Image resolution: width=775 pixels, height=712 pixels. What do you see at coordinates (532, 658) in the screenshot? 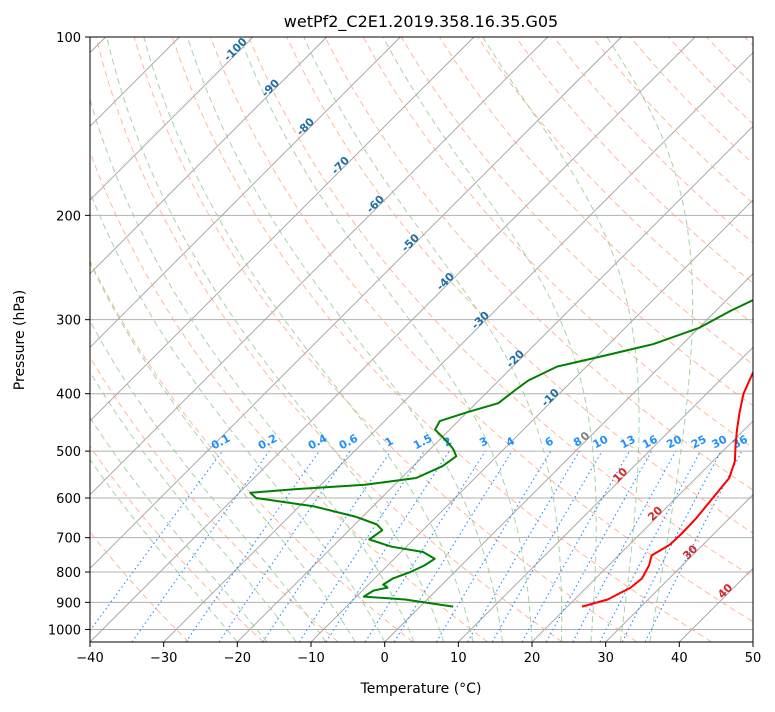
I see `x-tick-label: 20` at bounding box center [532, 658].